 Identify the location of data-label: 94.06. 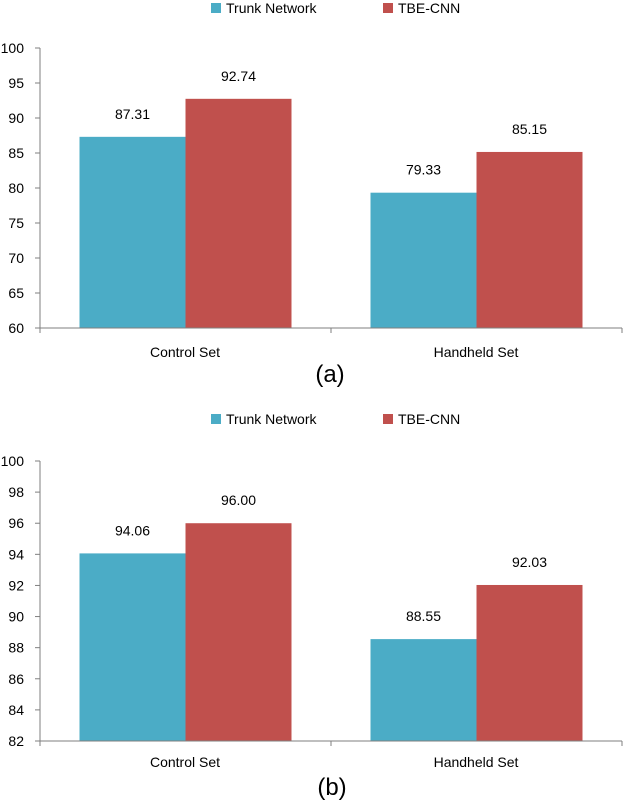
(132, 530).